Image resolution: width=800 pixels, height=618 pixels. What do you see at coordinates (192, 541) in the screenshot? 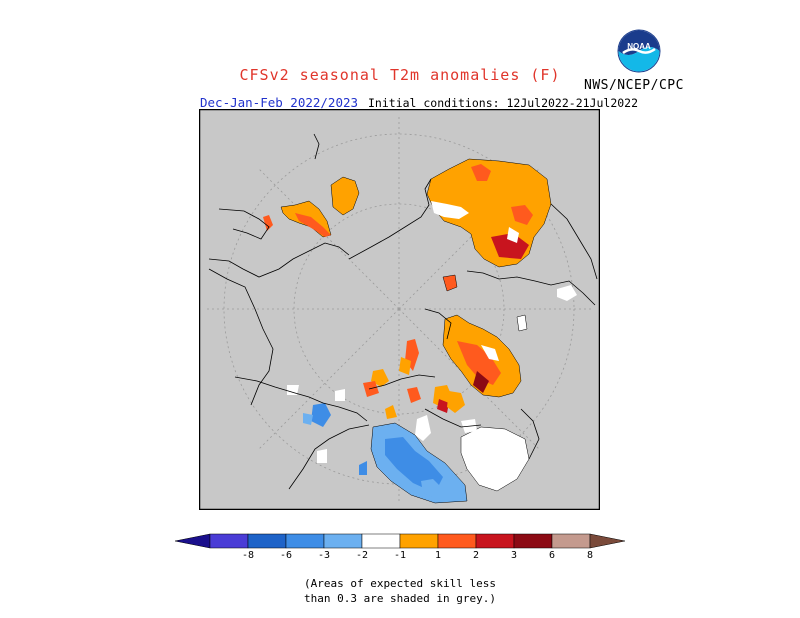
I see `colorbar-arrow-low` at bounding box center [192, 541].